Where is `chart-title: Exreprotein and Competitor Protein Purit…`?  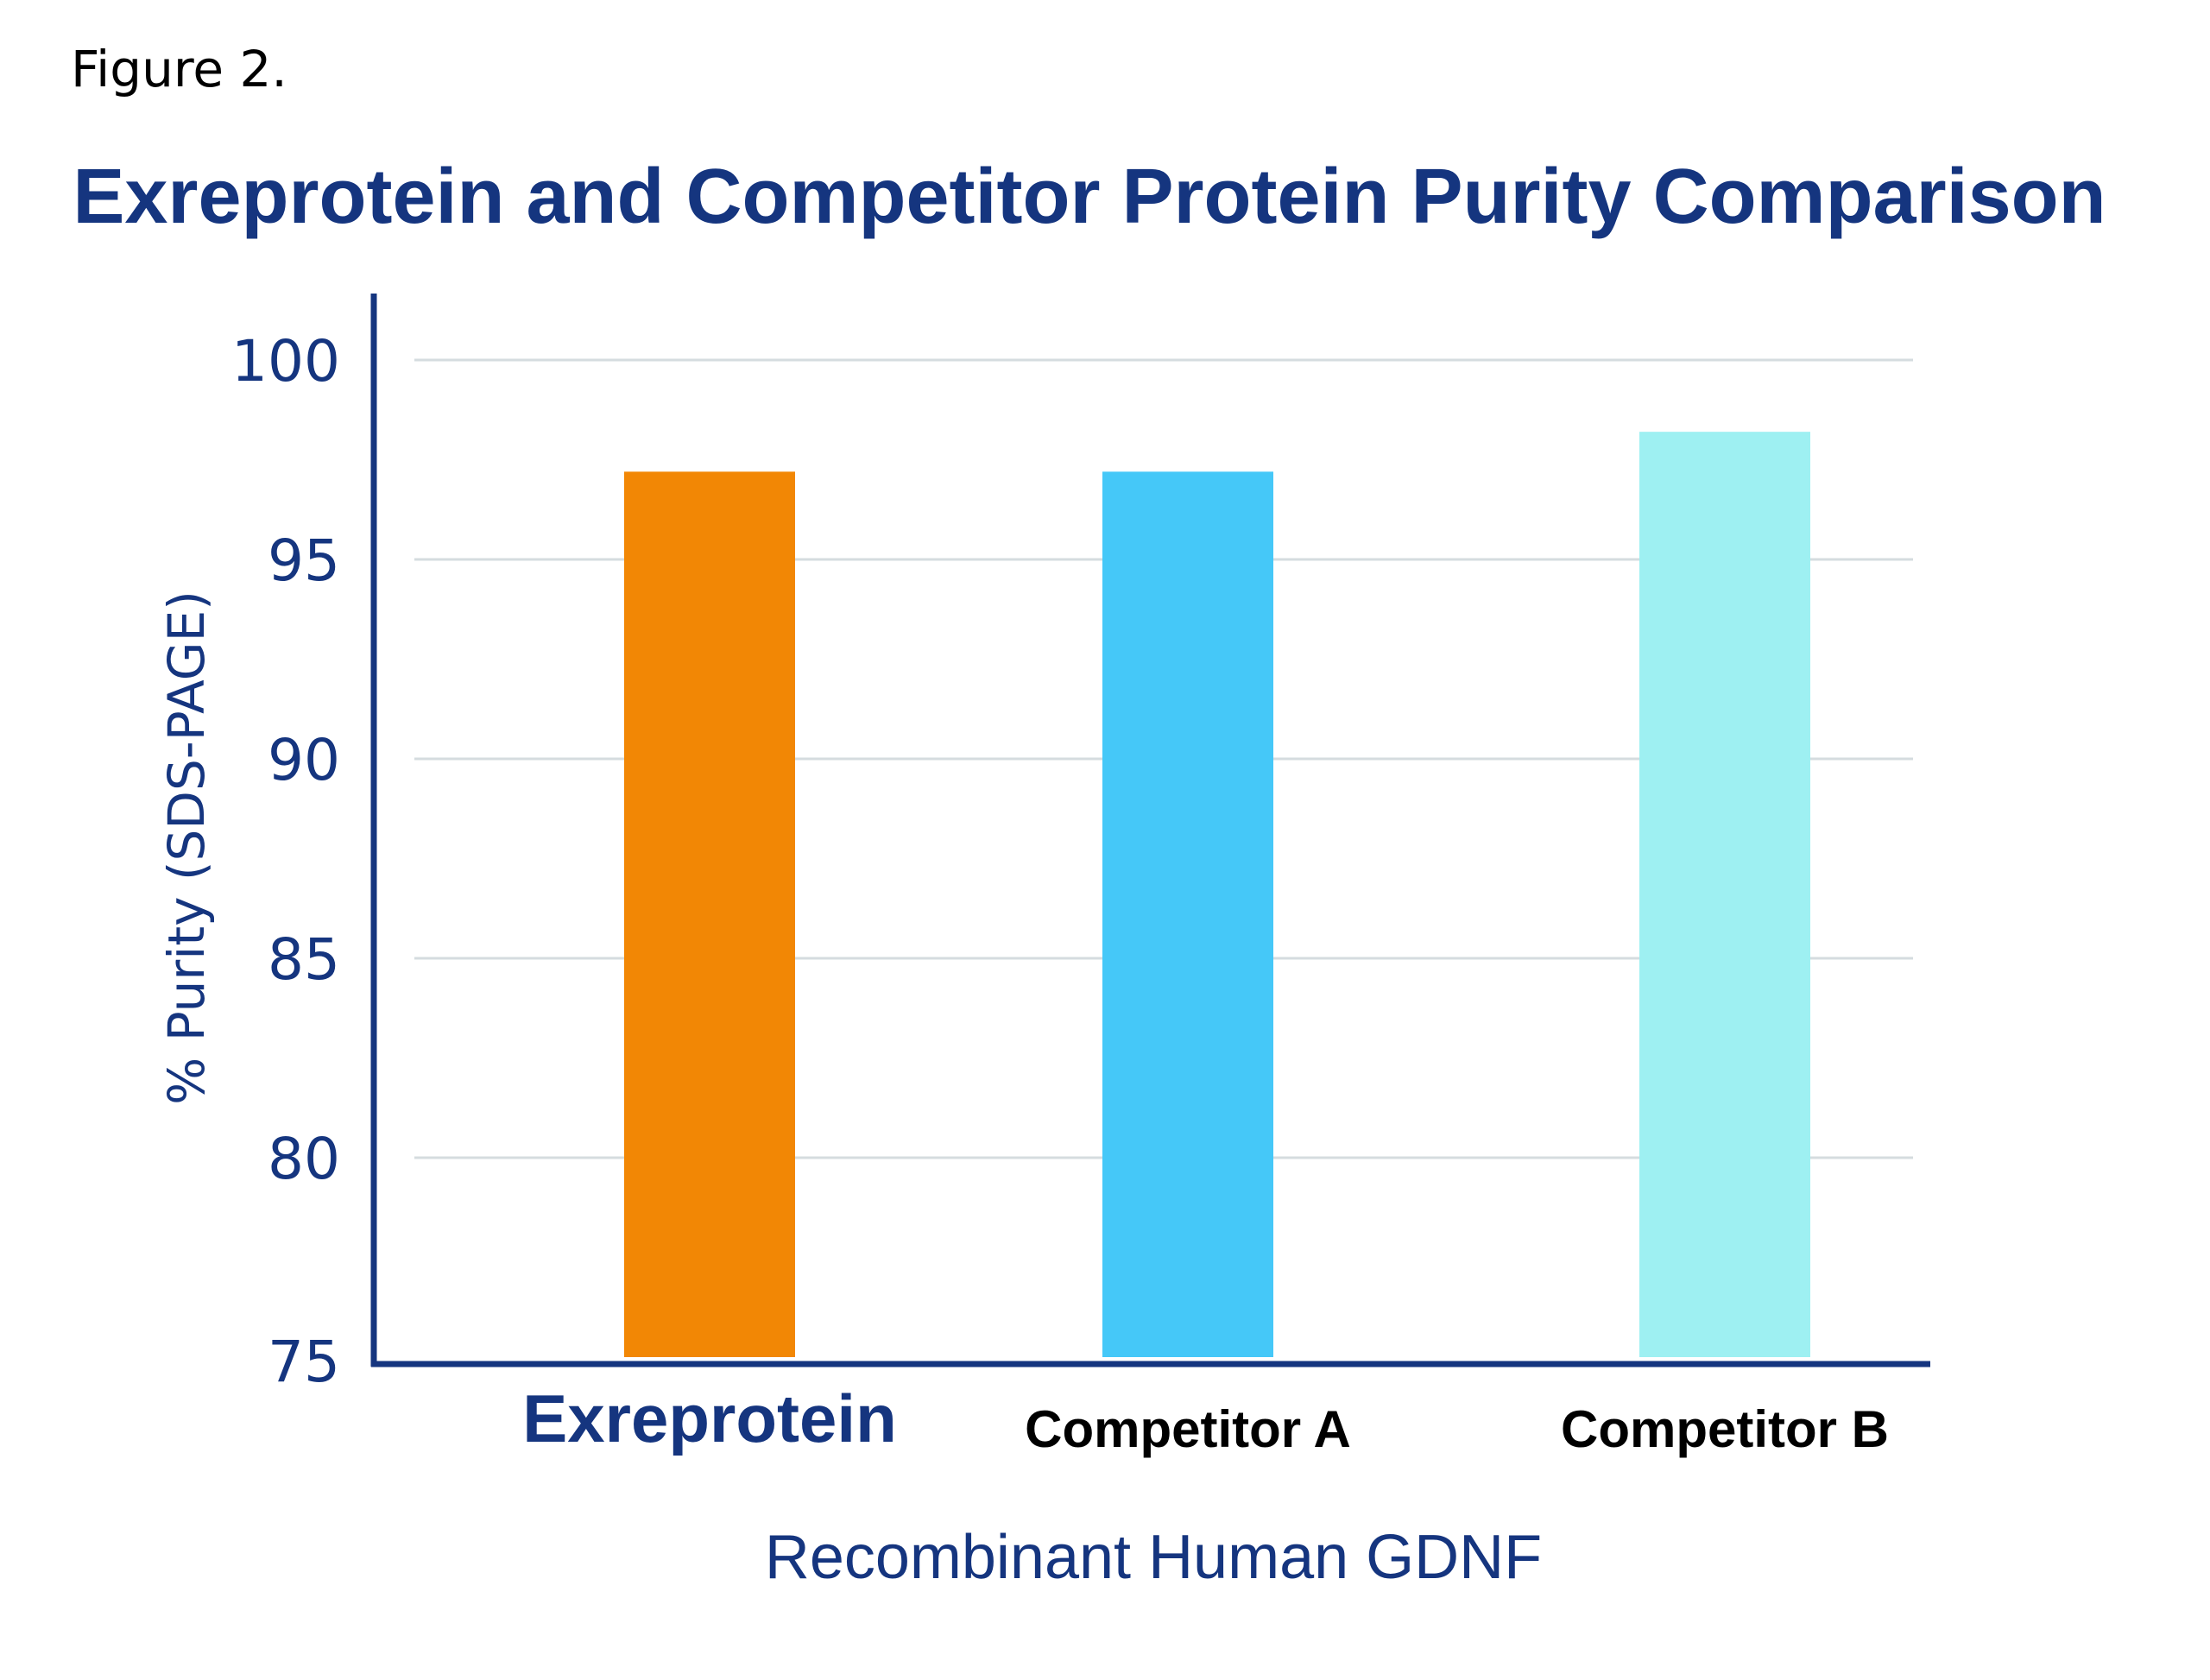 chart-title: Exreprotein and Competitor Protein Purit… is located at coordinates (1089, 197).